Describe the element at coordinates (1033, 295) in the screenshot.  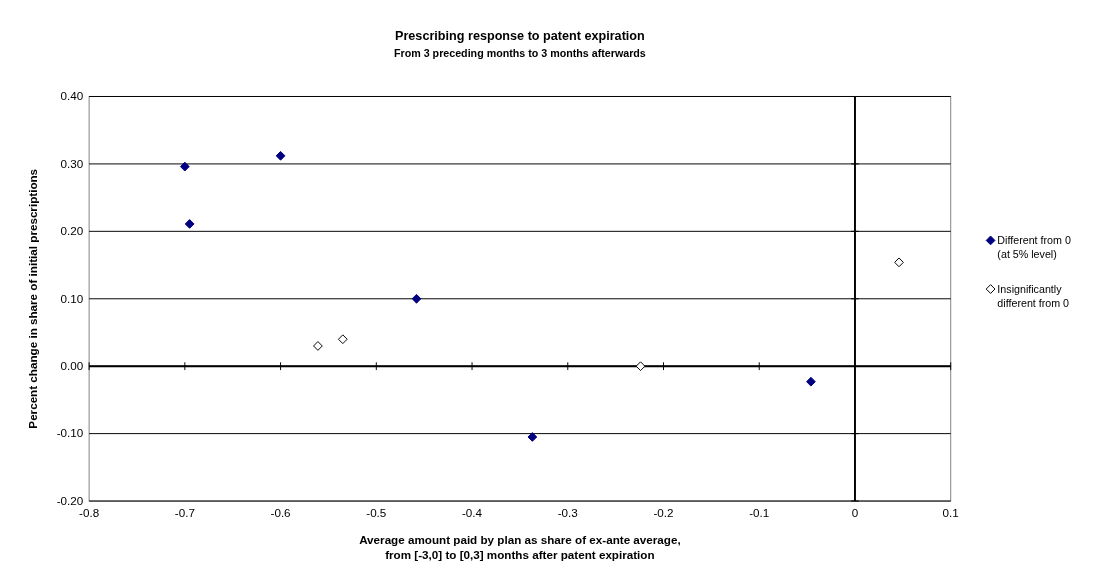
I see `legend-label: Insignificantly different from 0` at that location.